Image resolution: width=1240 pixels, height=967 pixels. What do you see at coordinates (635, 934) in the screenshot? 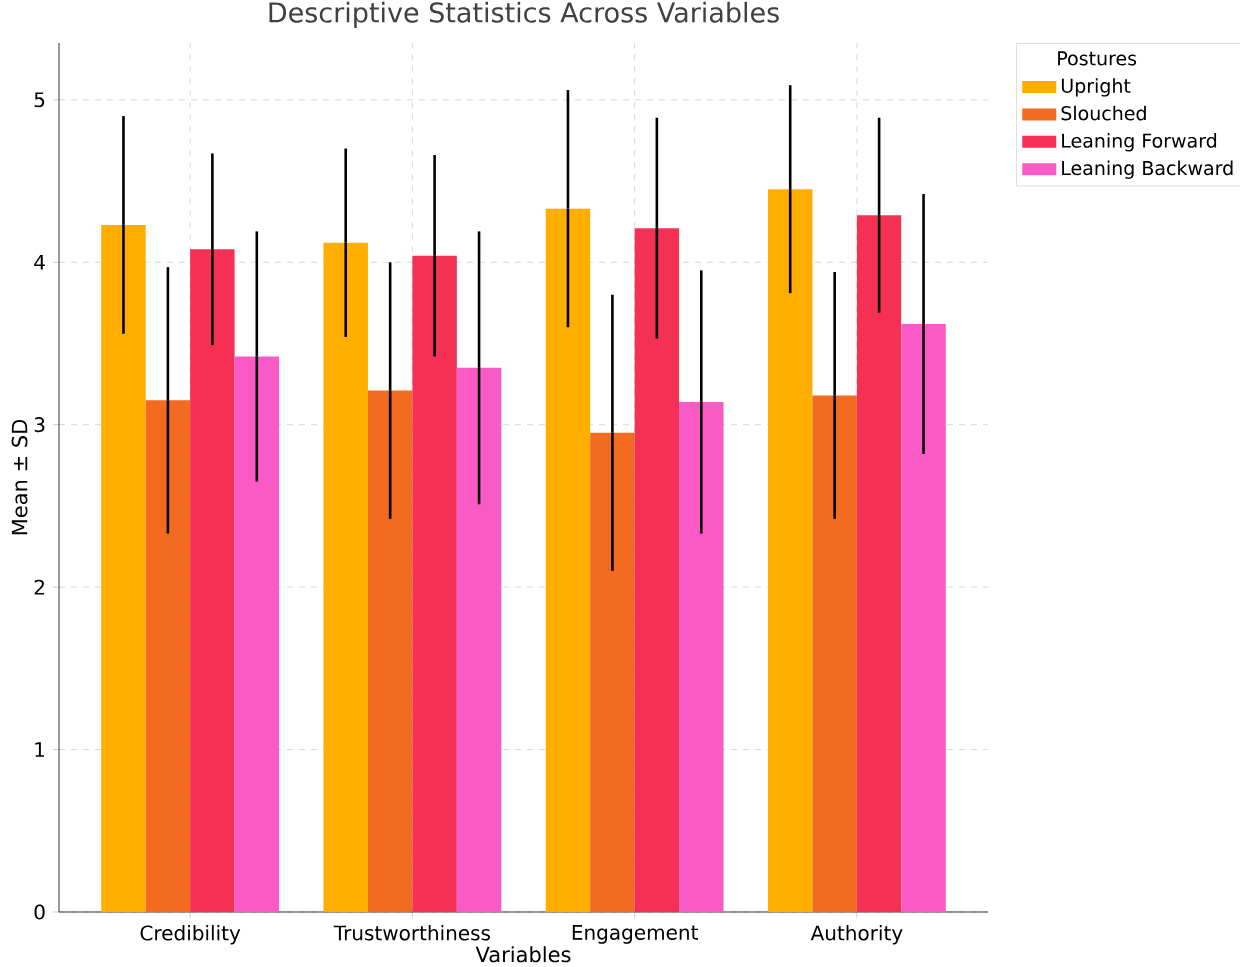
I see `x-tick-label: Engagement` at bounding box center [635, 934].